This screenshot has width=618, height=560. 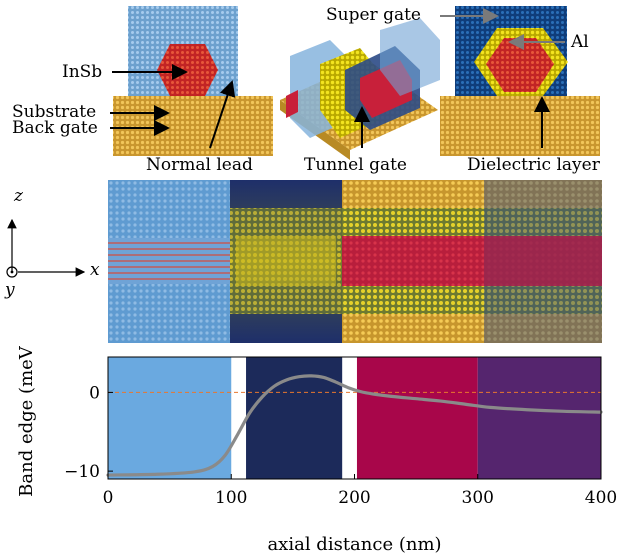 What do you see at coordinates (95, 270) in the screenshot?
I see `axis-label-x: x` at bounding box center [95, 270].